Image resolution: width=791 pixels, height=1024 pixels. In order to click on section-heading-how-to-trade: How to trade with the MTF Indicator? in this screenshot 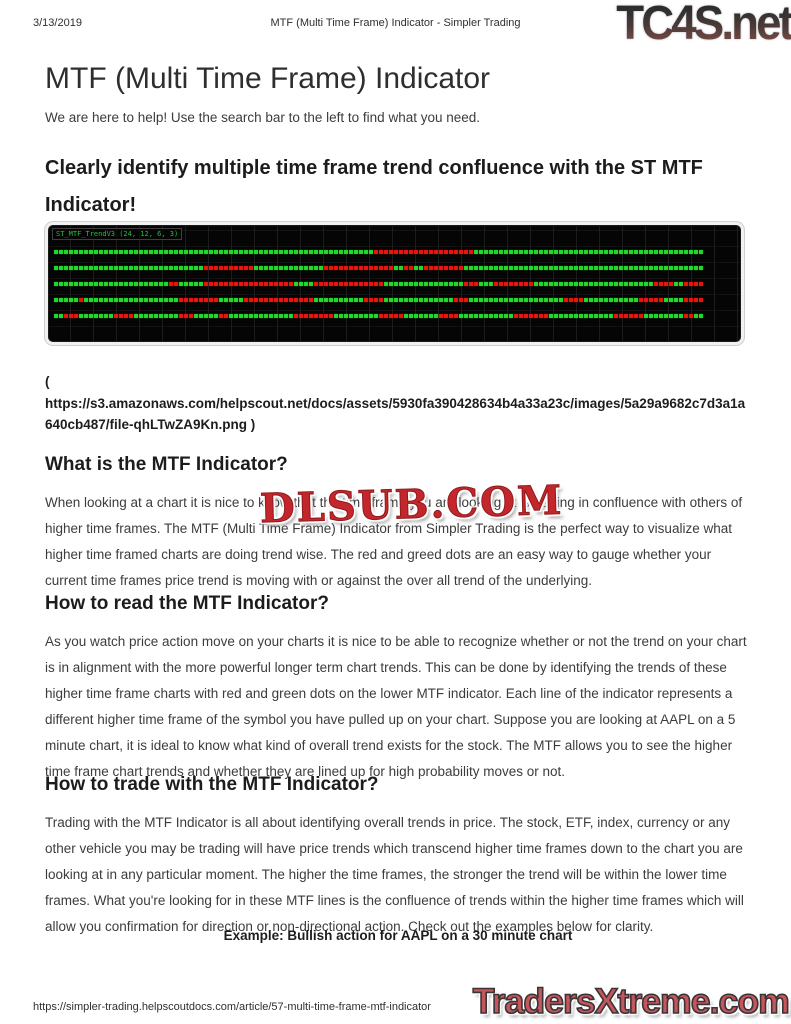, I will do `click(212, 784)`.